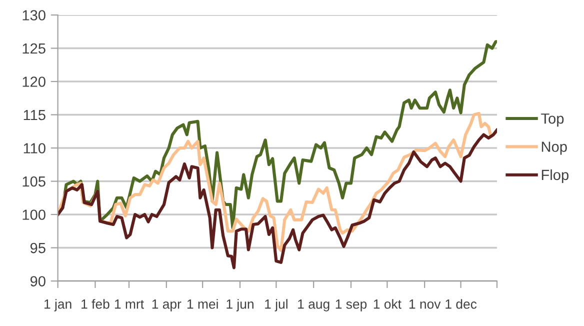 This screenshot has height=326, width=584. I want to click on y-tick-label: 110, so click(35, 148).